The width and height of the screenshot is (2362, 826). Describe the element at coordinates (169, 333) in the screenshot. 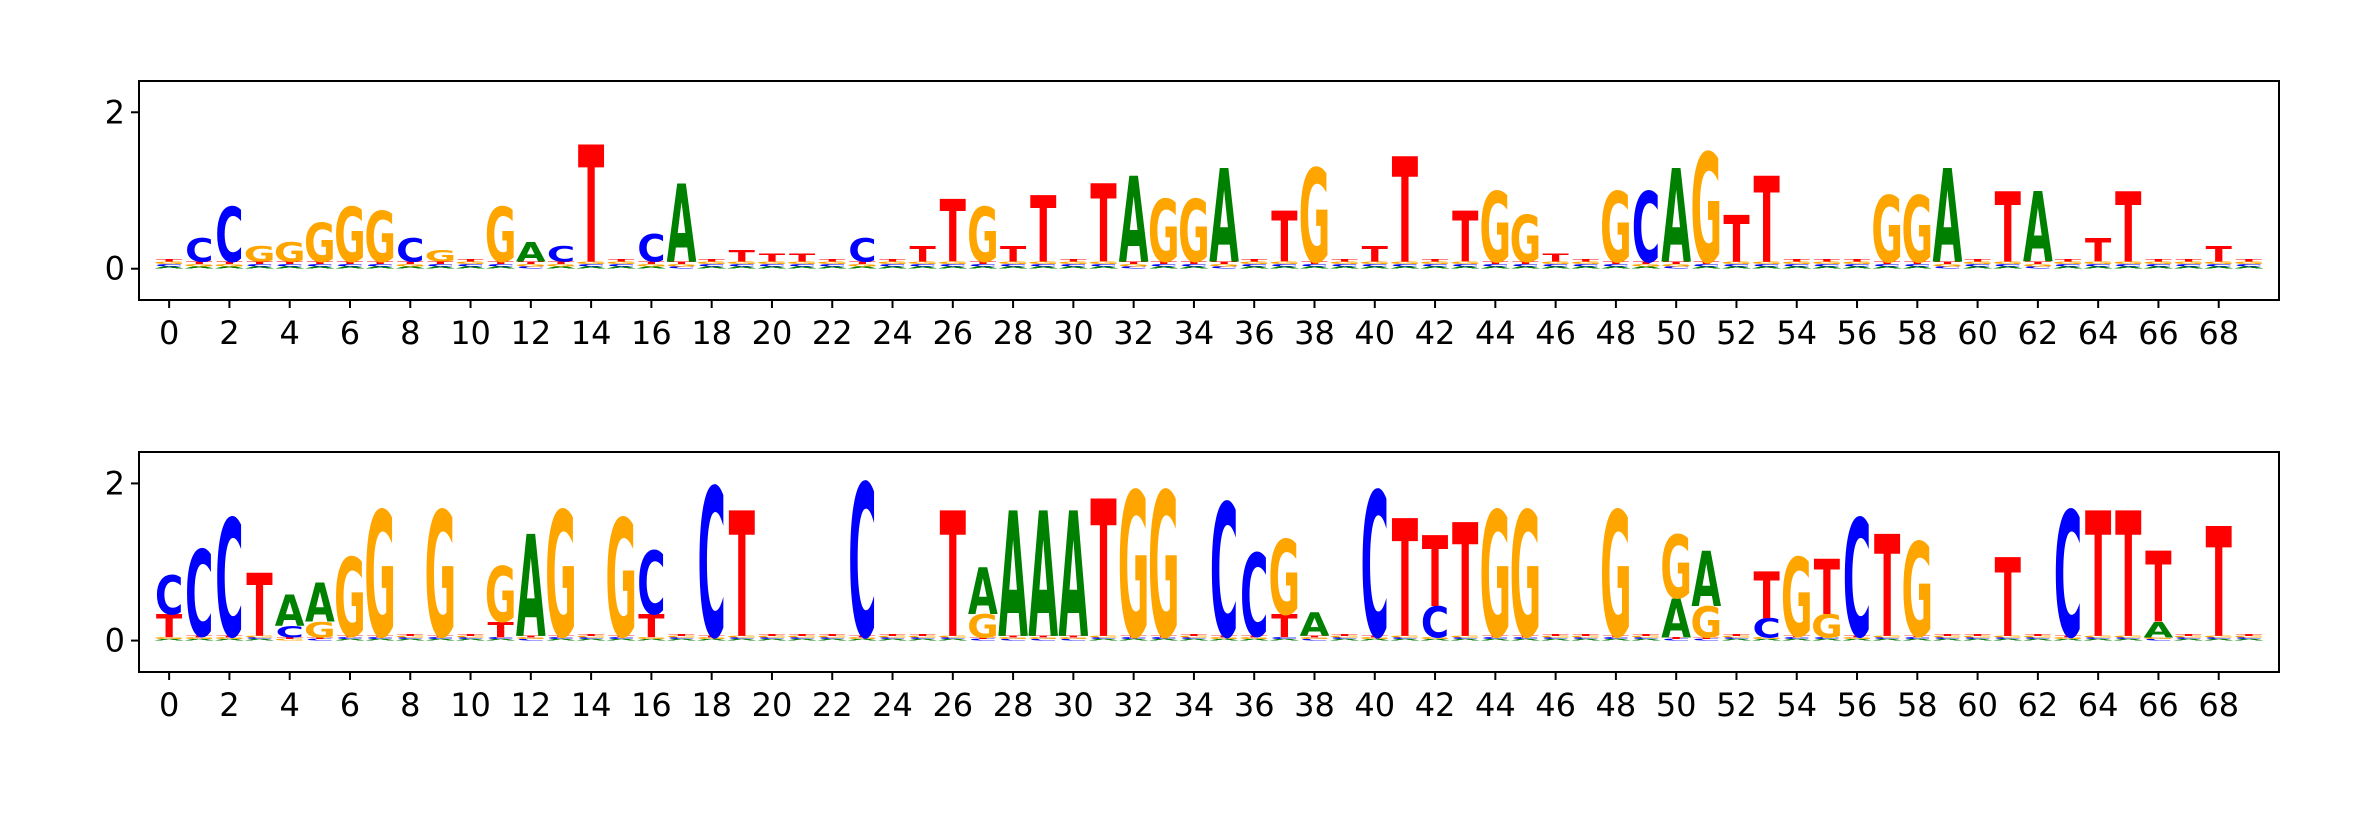

I see `x-tick-label: 0` at that location.